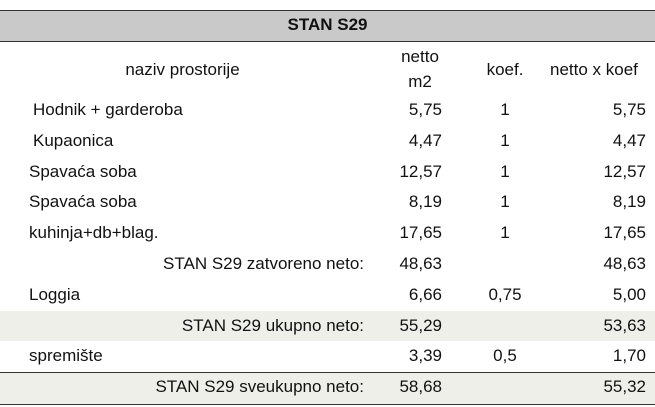 This screenshot has width=655, height=407. What do you see at coordinates (425, 294) in the screenshot?
I see `netto-cell: 6,66` at bounding box center [425, 294].